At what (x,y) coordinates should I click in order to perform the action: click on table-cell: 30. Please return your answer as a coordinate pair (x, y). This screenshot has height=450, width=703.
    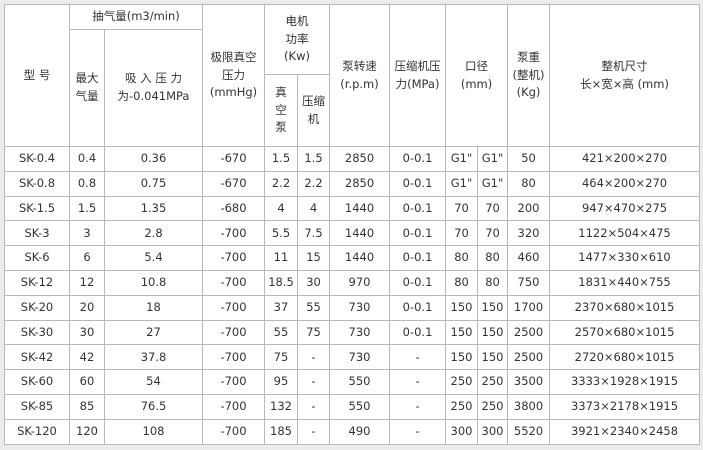
    Looking at the image, I should click on (87, 332).